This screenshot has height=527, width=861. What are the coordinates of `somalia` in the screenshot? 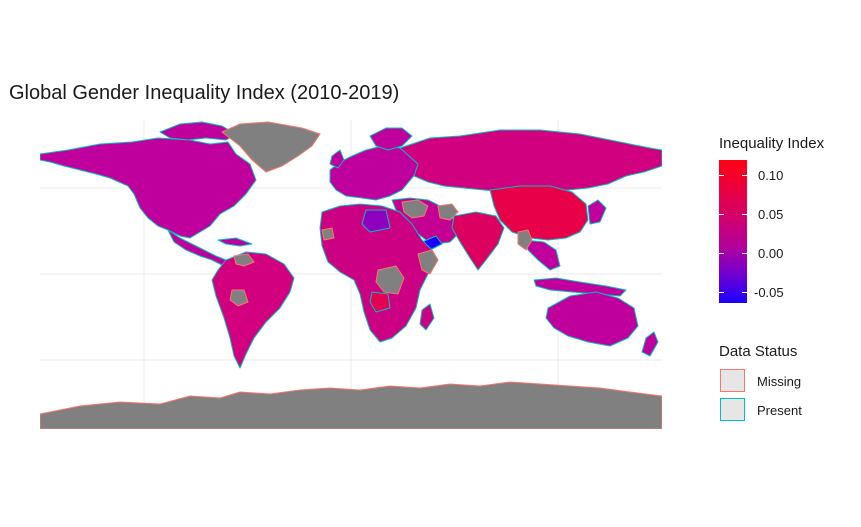 It's located at (428, 262).